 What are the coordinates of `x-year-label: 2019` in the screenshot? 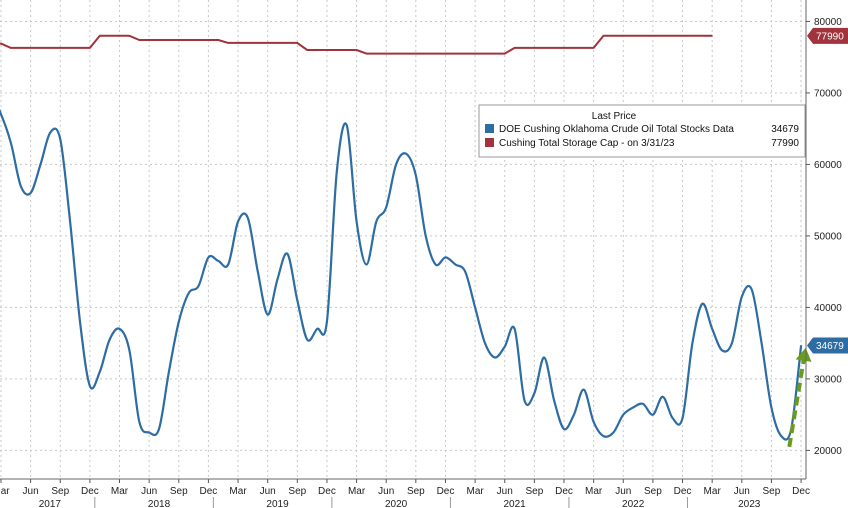 It's located at (277, 503).